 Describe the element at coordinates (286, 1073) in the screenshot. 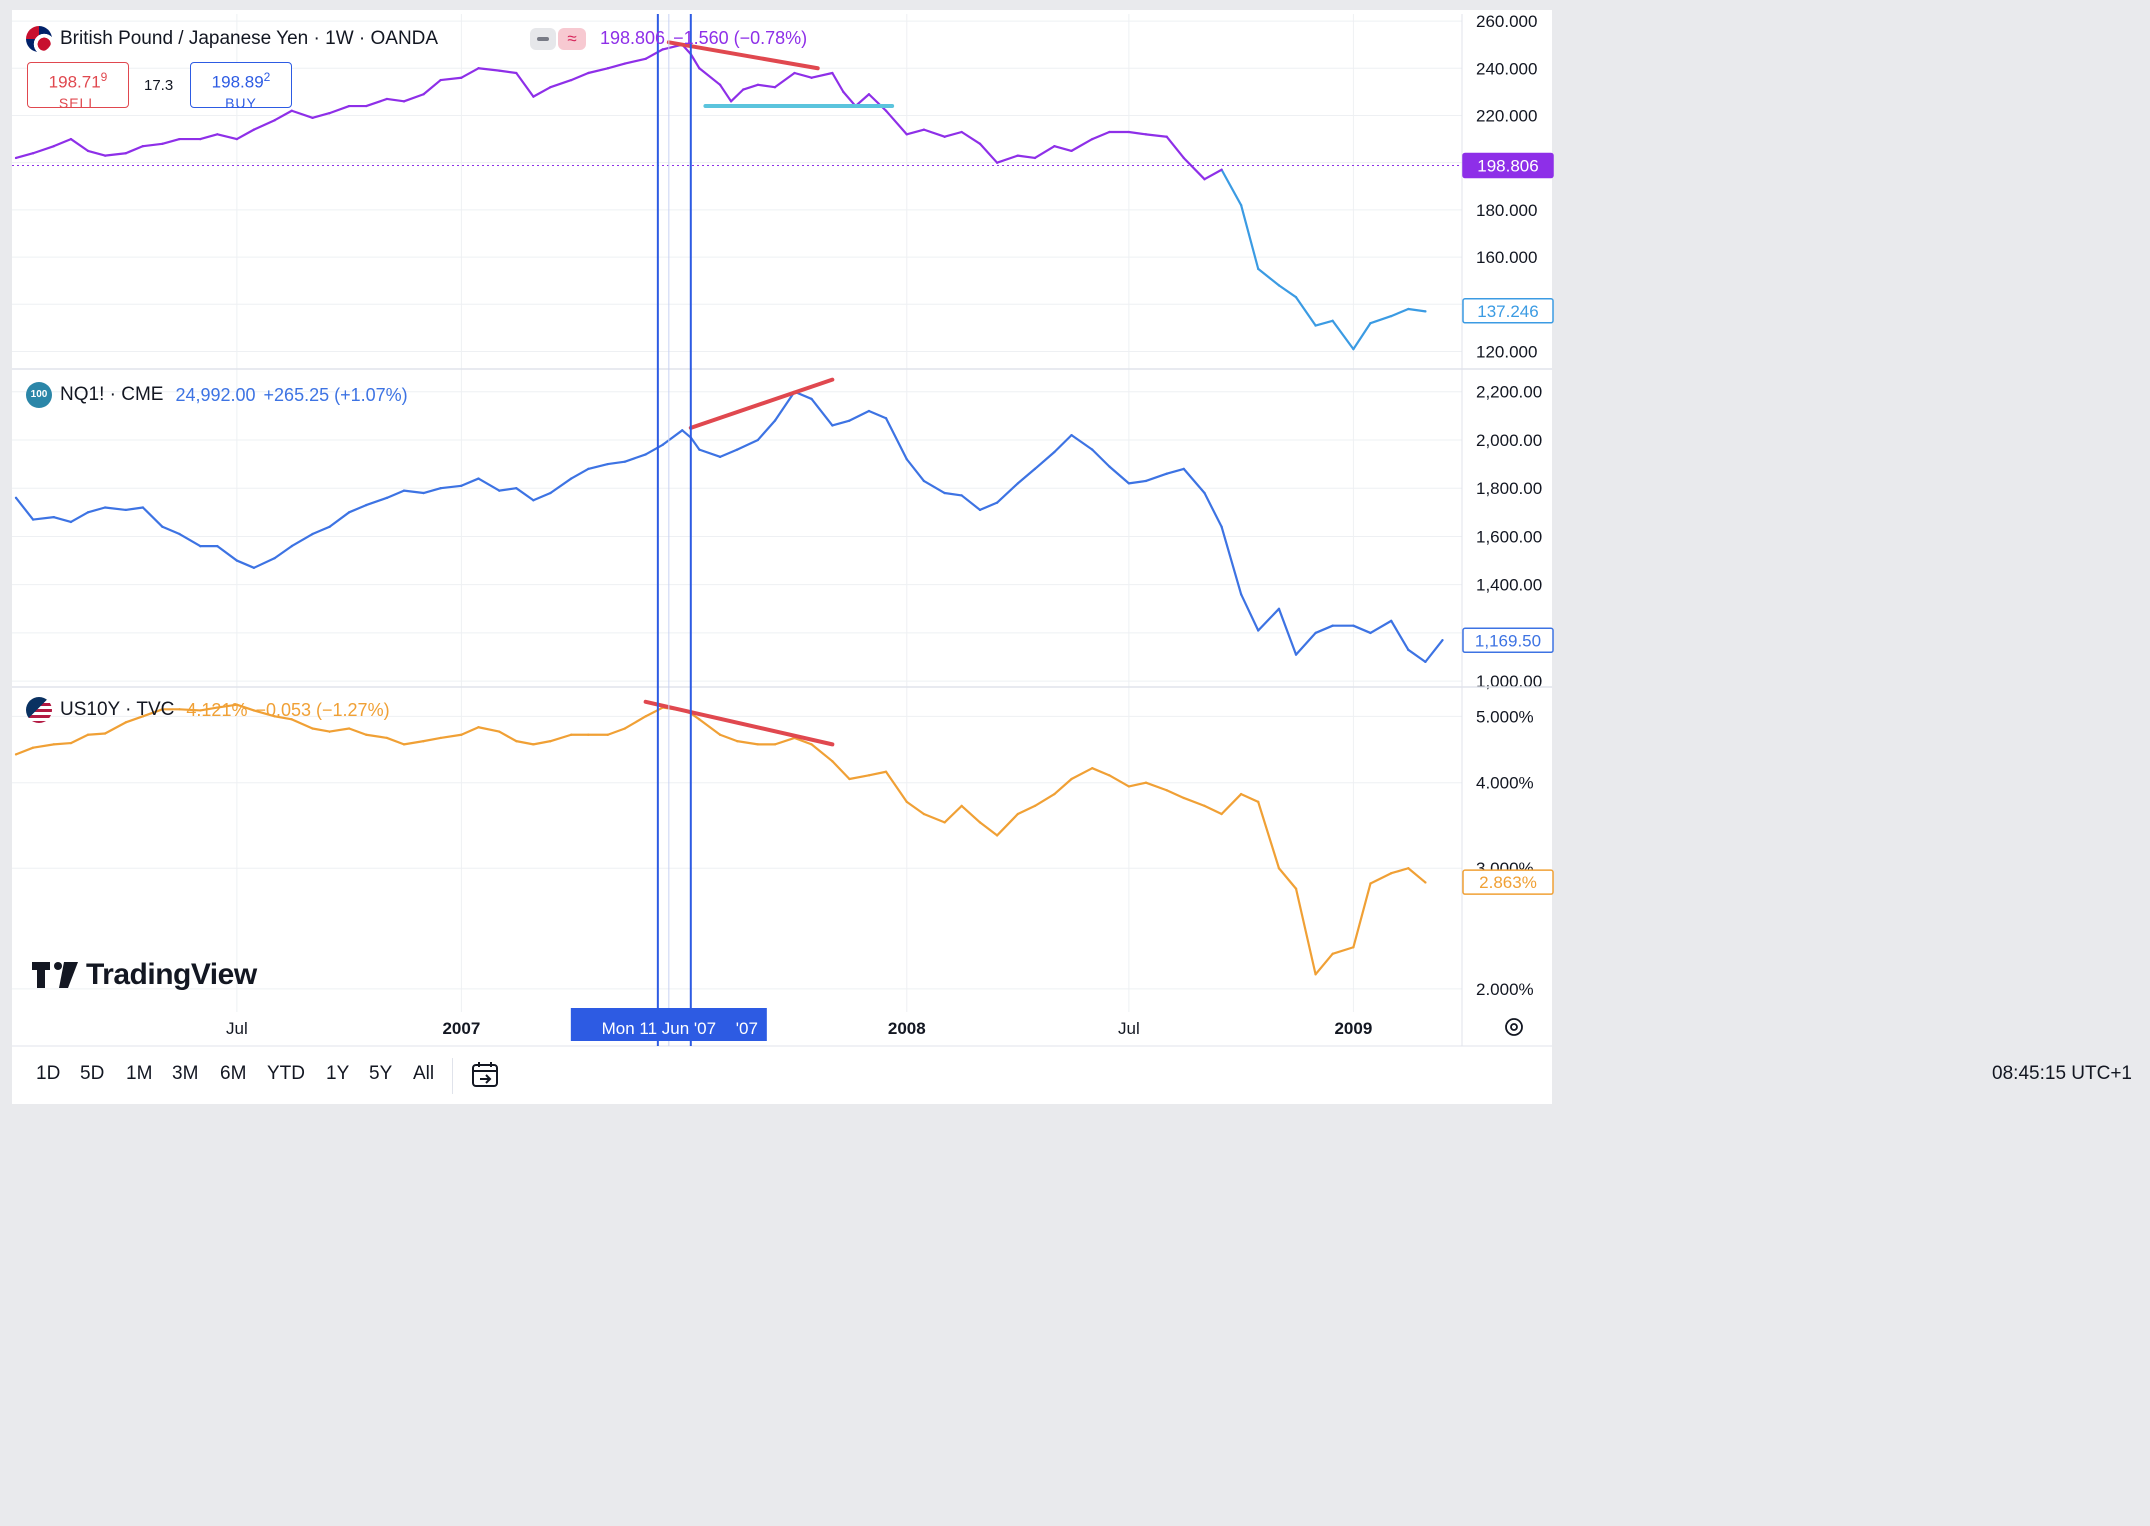

I see `timeframe-ytd: YTD` at that location.